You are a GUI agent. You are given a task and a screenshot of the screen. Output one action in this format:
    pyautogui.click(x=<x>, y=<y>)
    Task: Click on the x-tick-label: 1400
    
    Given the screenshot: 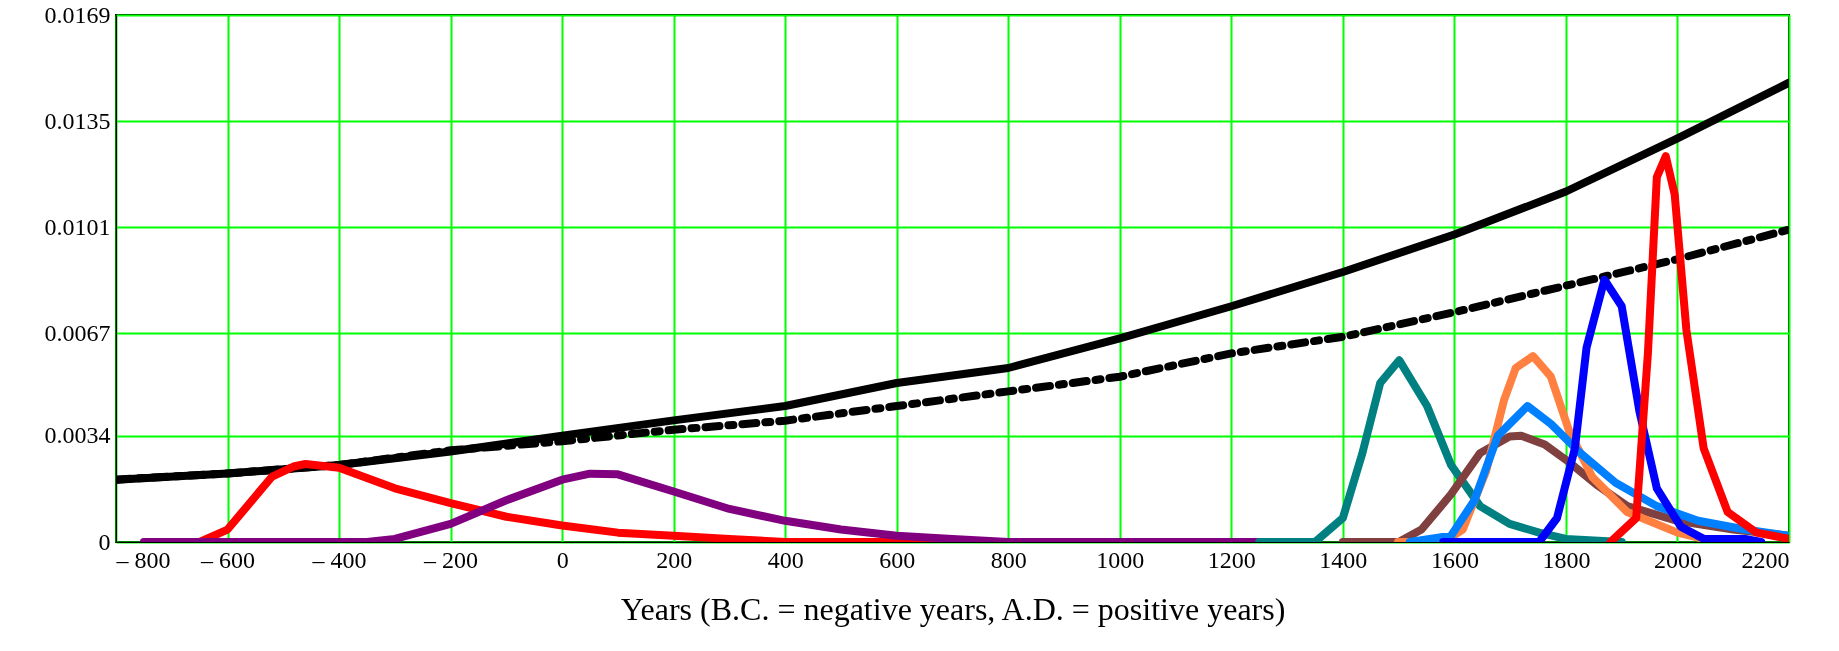 What is the action you would take?
    pyautogui.click(x=1343, y=559)
    